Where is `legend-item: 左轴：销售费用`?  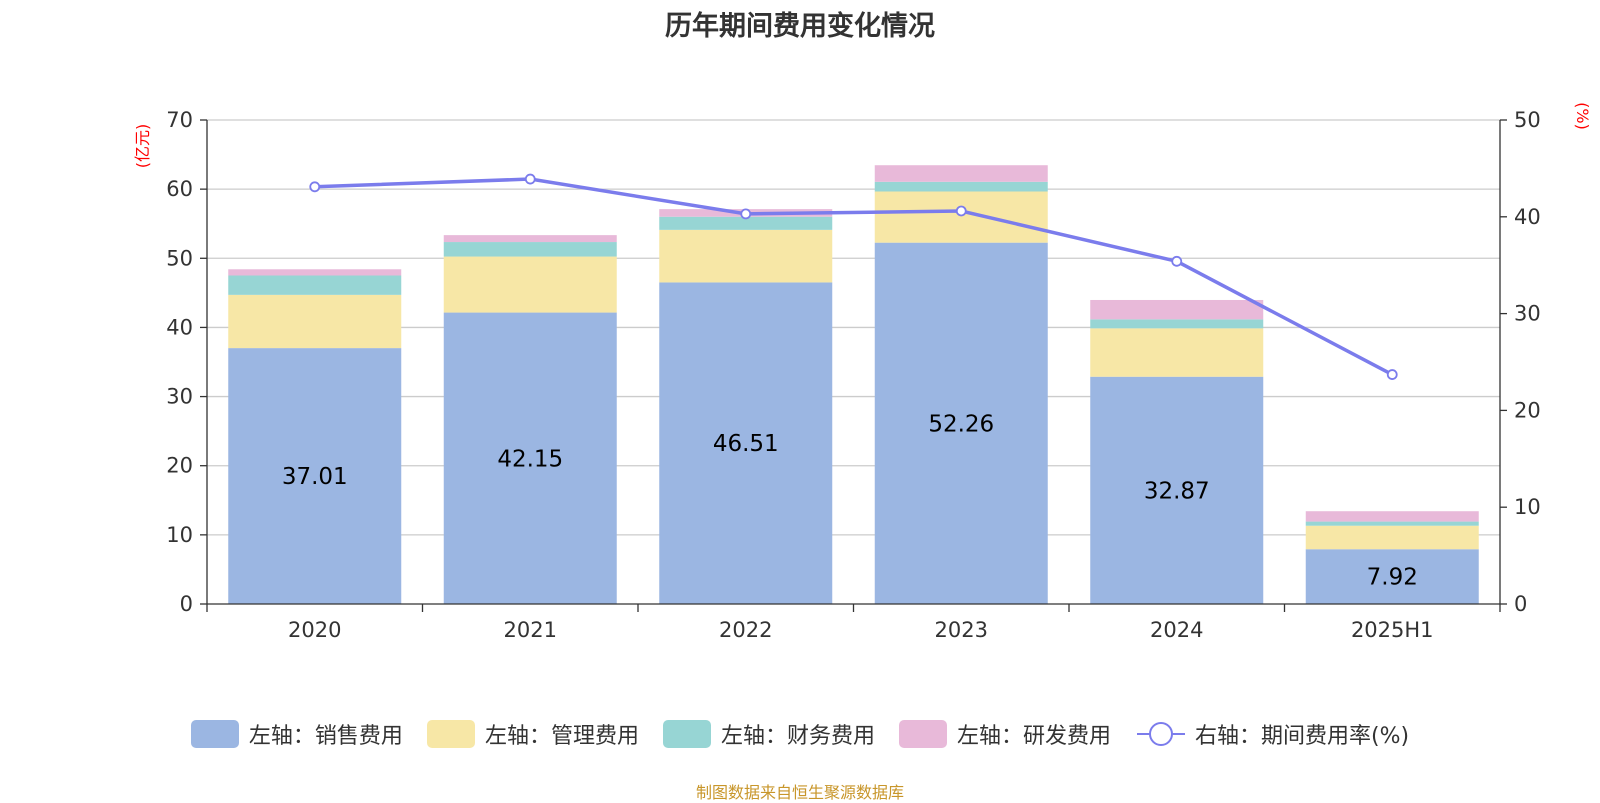 legend-item: 左轴：销售费用 is located at coordinates (296, 734).